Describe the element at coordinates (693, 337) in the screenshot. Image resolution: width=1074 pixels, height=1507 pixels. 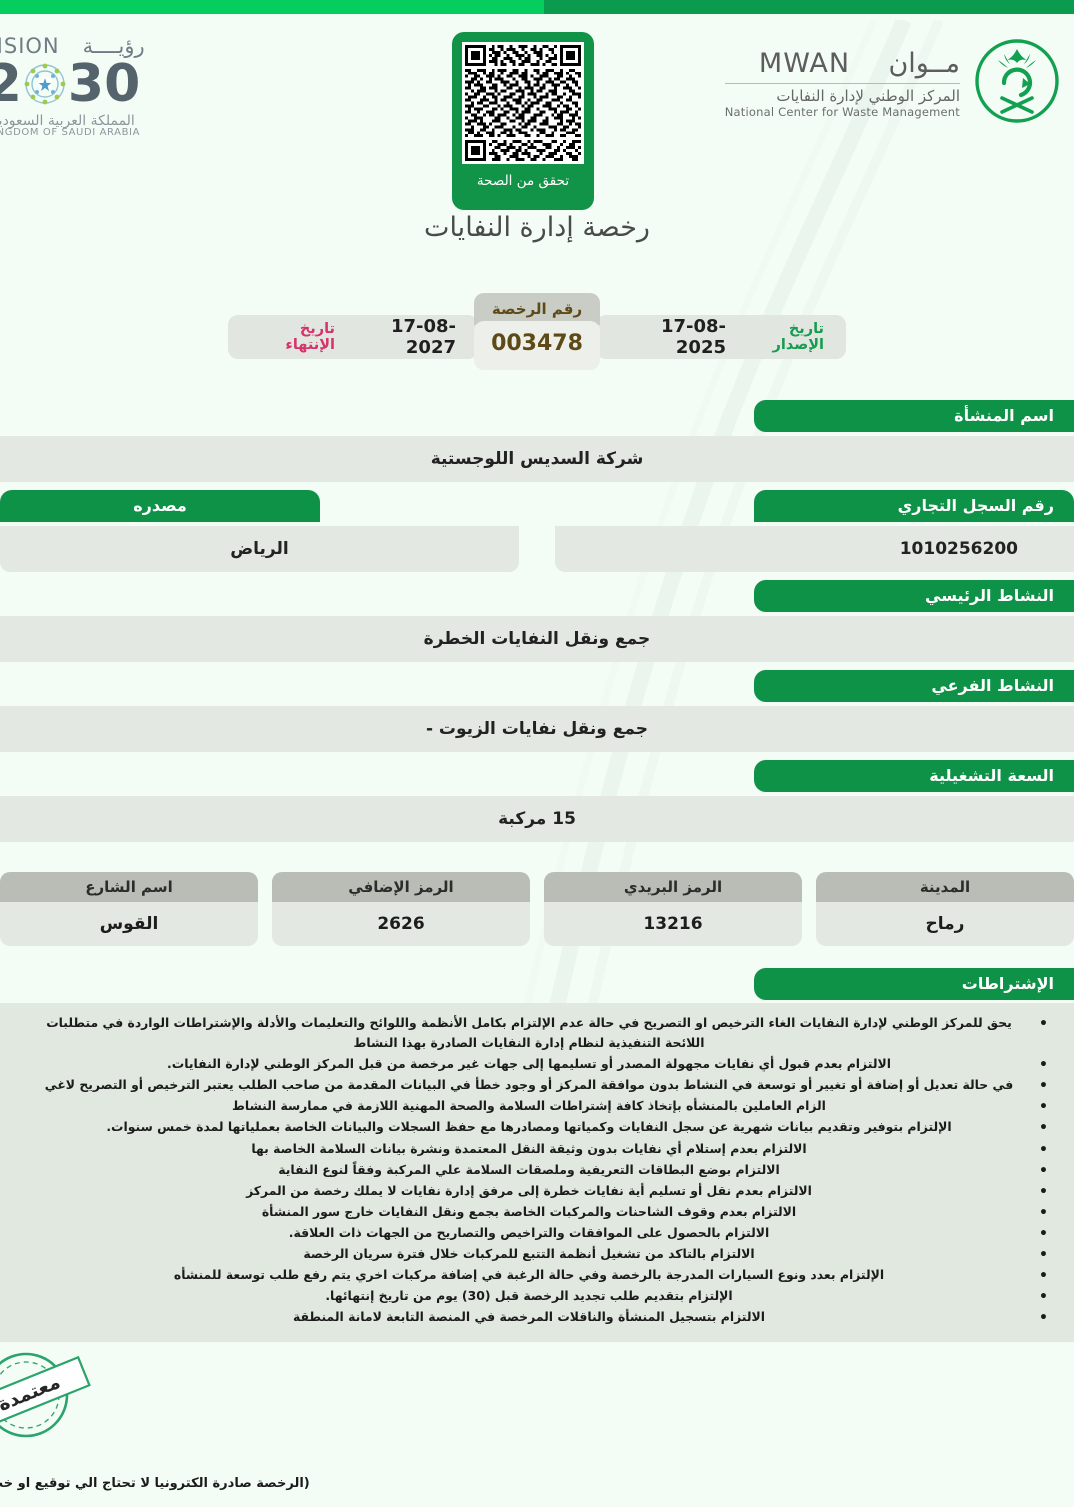
I see `issue-date-value: 17-08-2025` at that location.